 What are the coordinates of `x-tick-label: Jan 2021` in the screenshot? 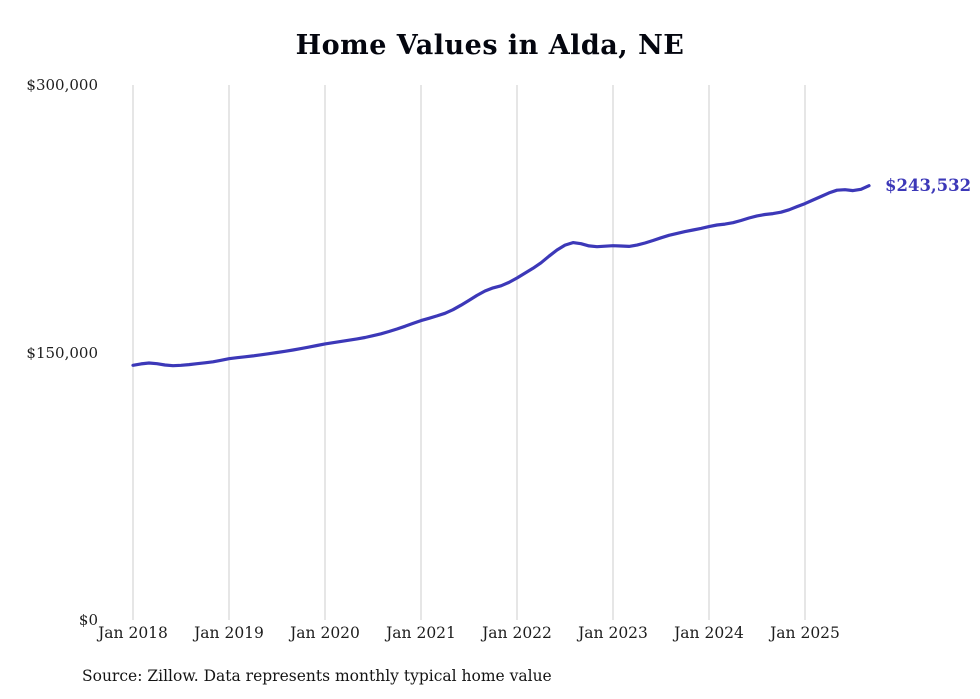 It's located at (421, 633).